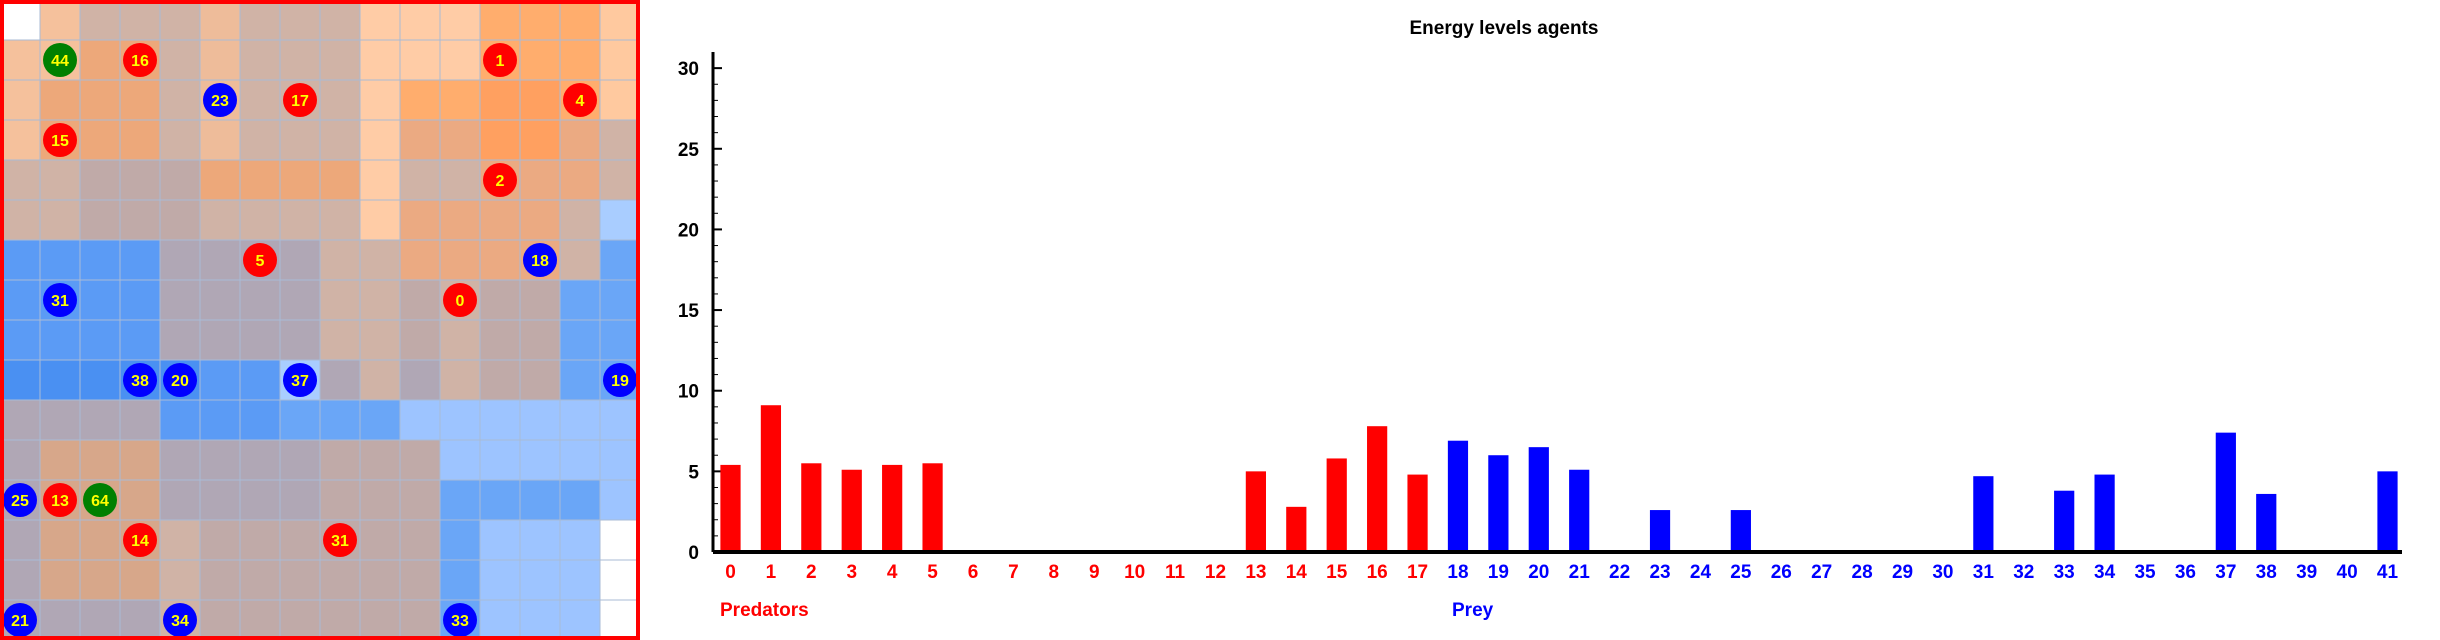  I want to click on prey-agent: 20, so click(180, 380).